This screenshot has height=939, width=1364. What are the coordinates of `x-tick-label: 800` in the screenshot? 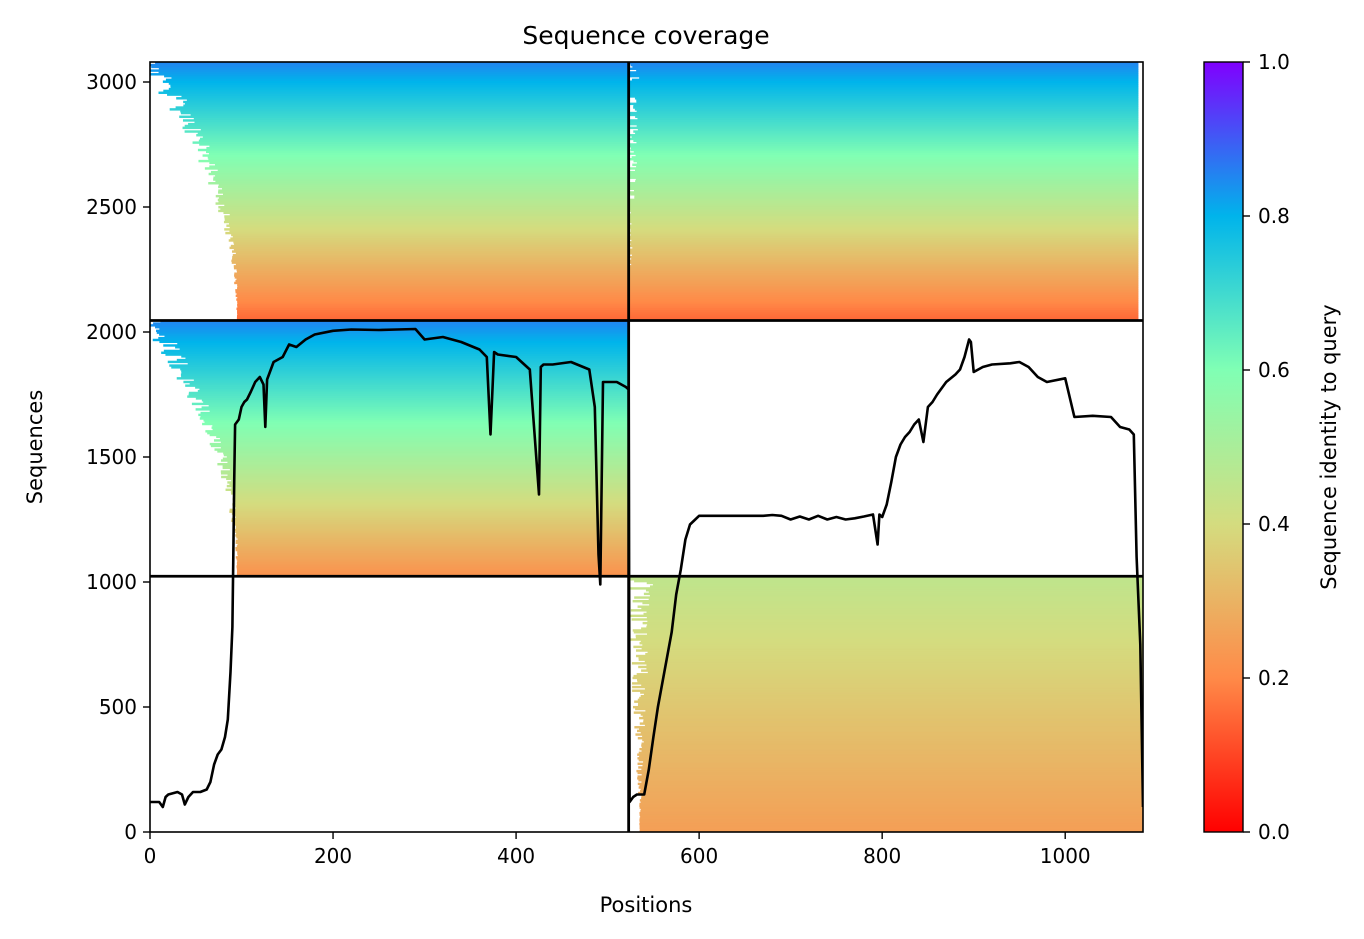 It's located at (882, 856).